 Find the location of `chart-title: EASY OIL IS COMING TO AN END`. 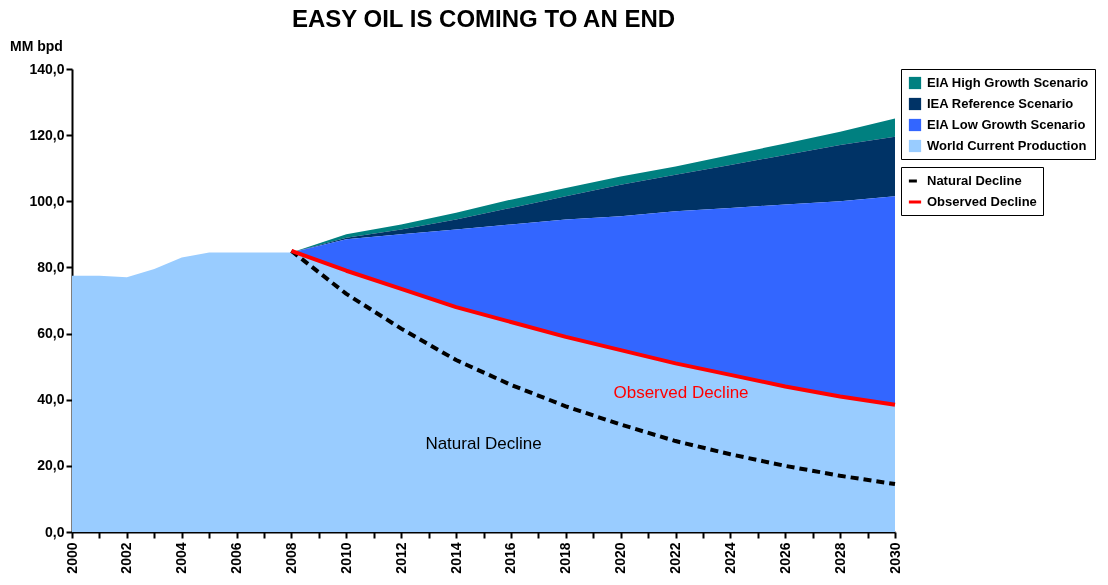

chart-title: EASY OIL IS COMING TO AN END is located at coordinates (483, 18).